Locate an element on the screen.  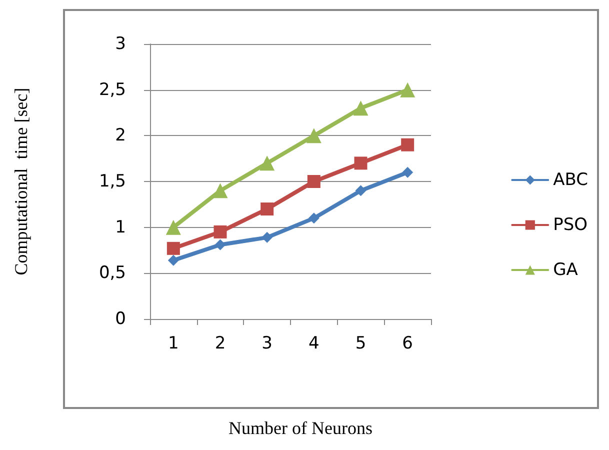
x-tick-label: 3 is located at coordinates (267, 344).